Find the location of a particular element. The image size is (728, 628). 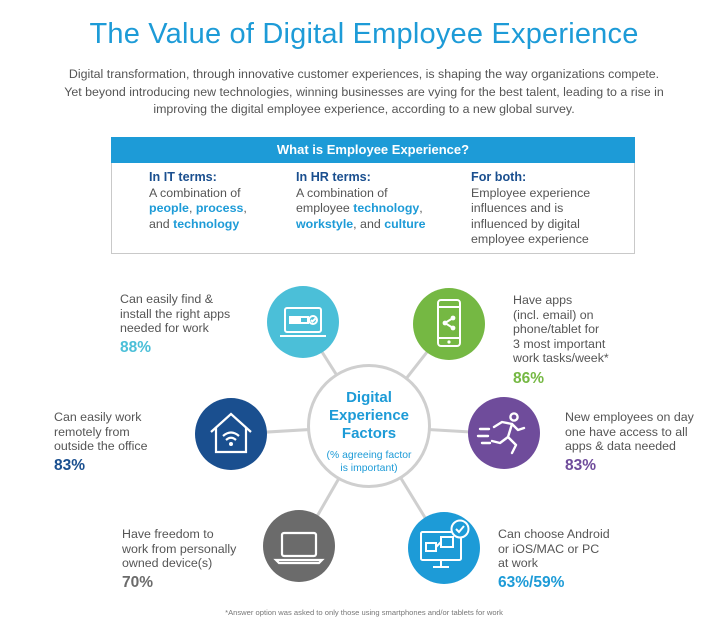

house-wifi-icon is located at coordinates (231, 434).